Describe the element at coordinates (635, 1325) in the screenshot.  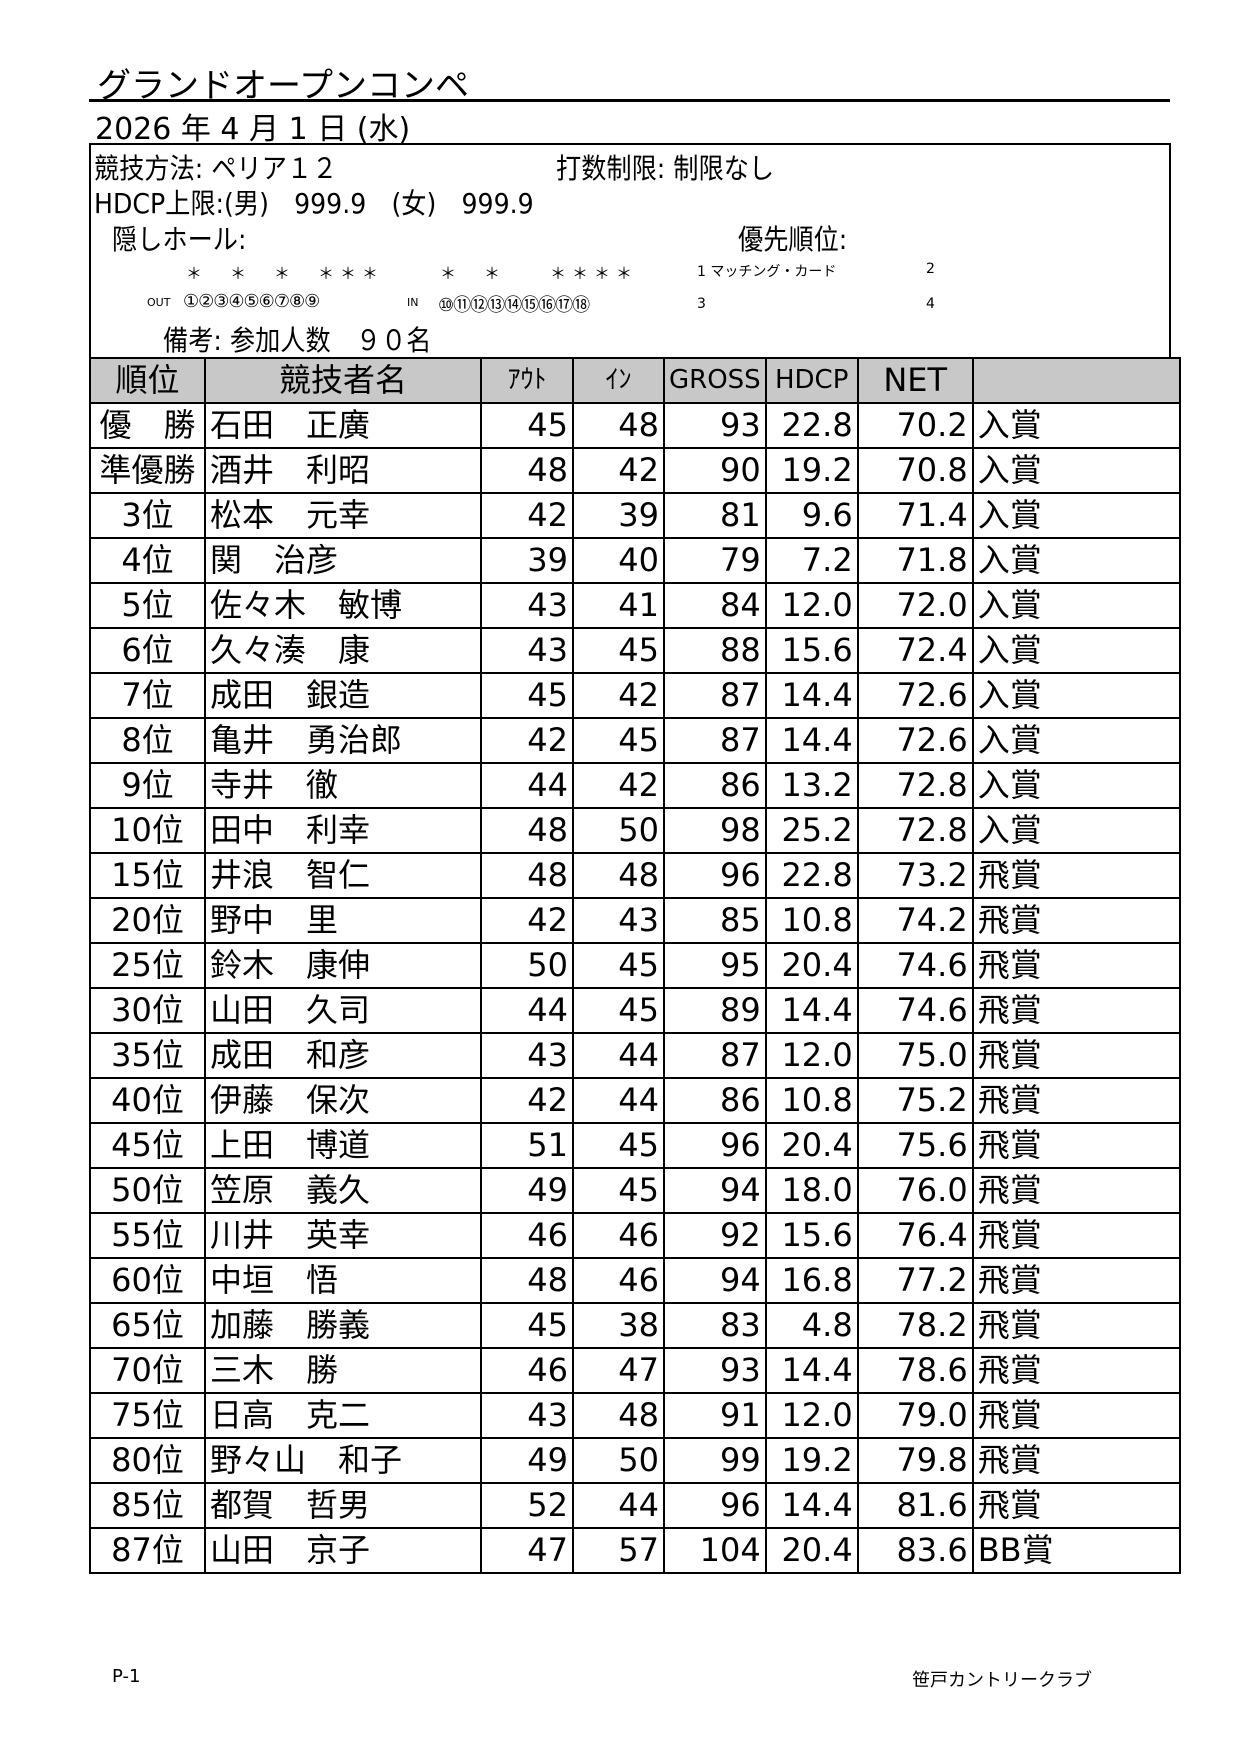
I see `table-row: 65位 加藤 勝義 45 38 83 4.8 78.2 飛賞` at that location.